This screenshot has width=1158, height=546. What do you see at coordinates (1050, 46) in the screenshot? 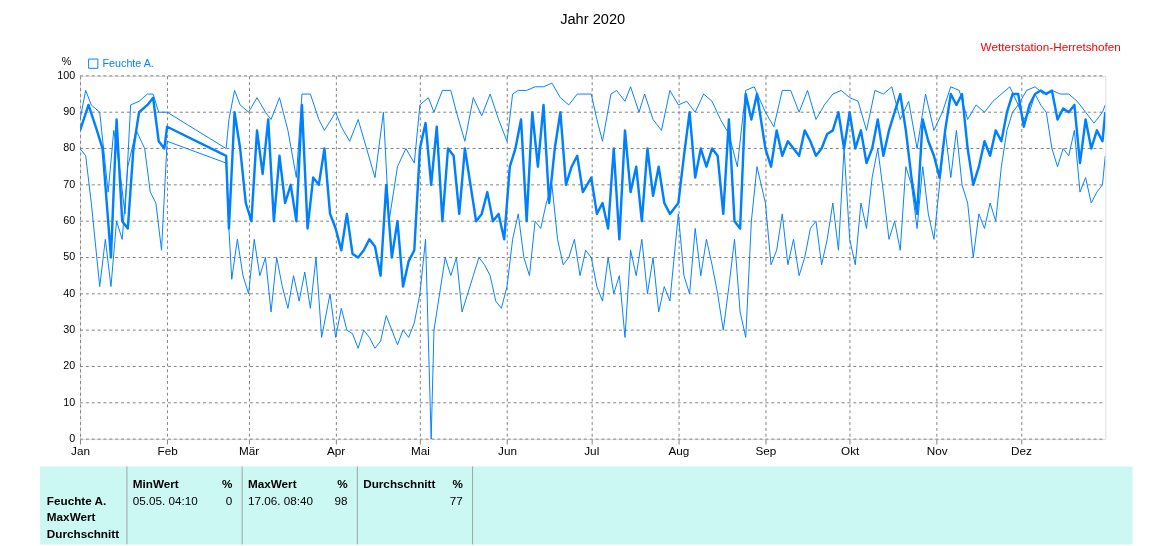
I see `text: Wetterstation-Herretshofen` at bounding box center [1050, 46].